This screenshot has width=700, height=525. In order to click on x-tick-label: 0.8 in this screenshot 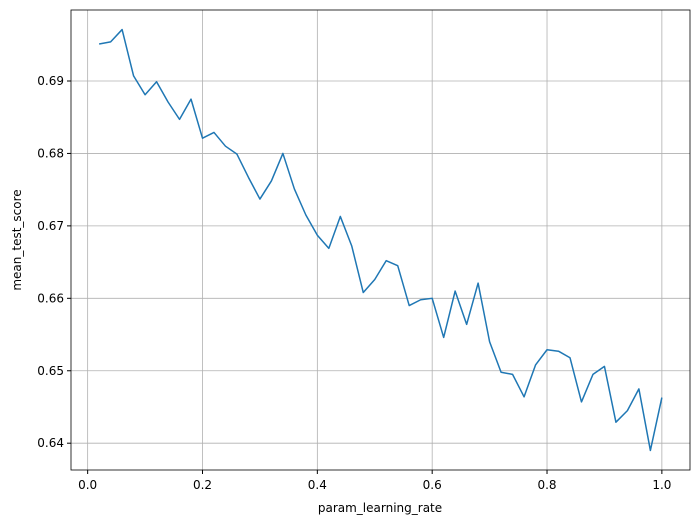, I will do `click(546, 485)`.